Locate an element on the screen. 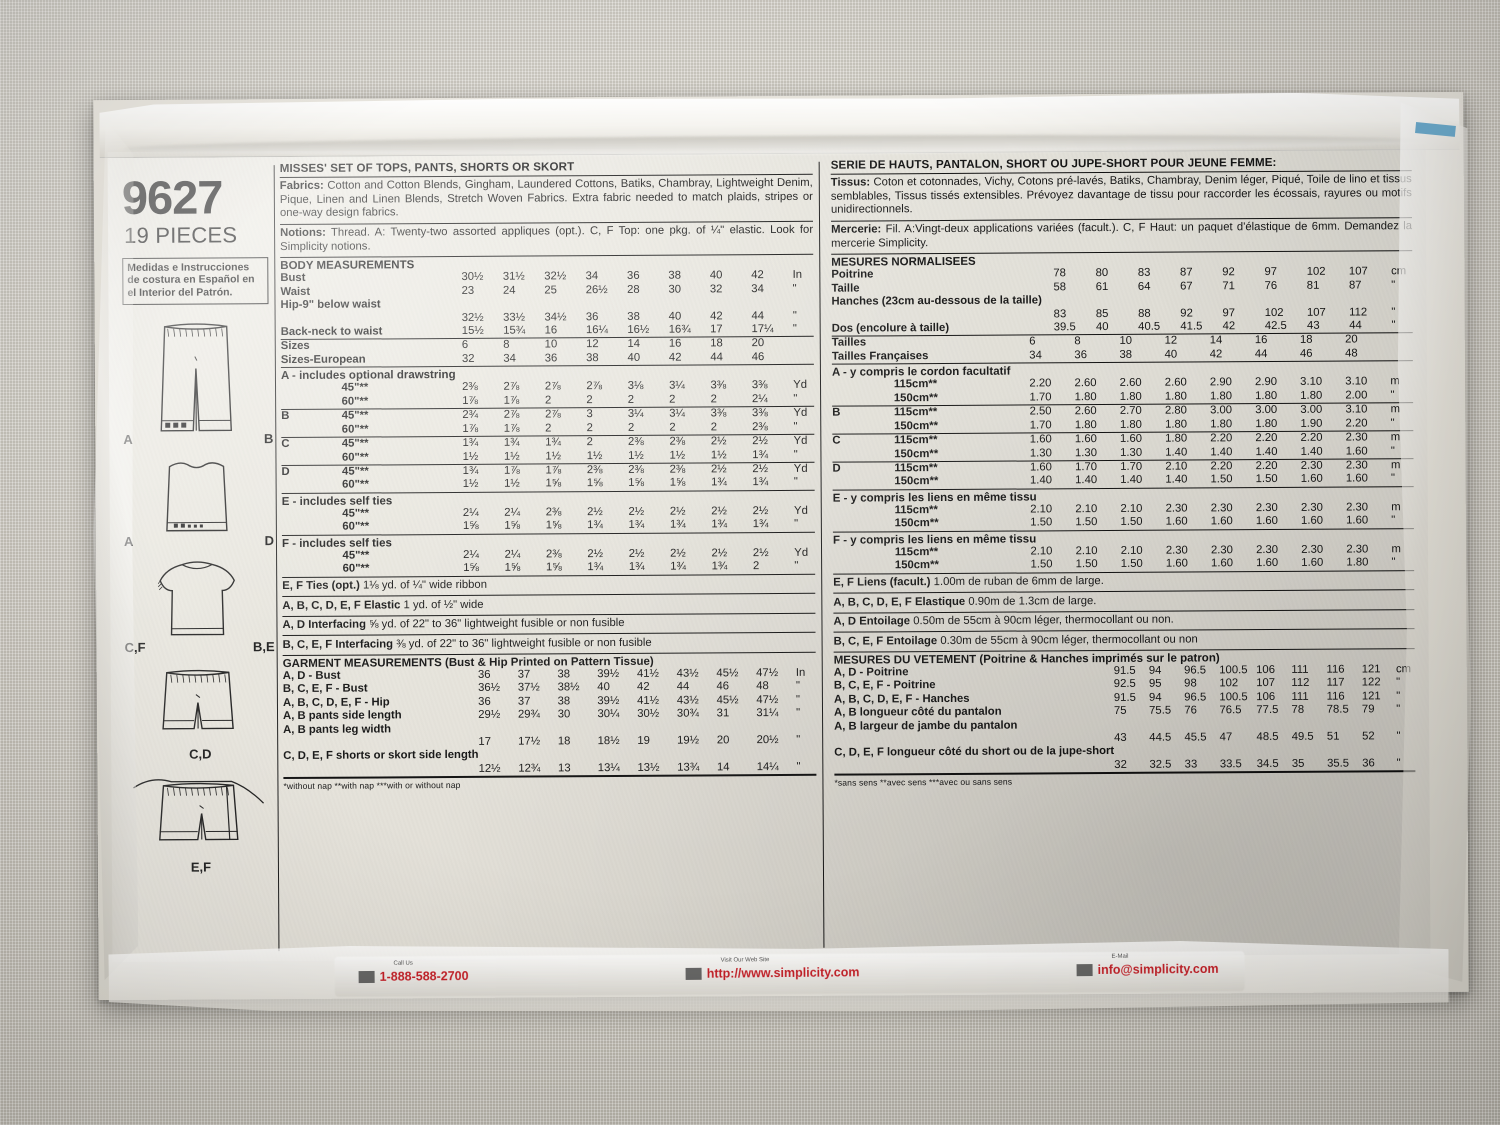  row-value: 38 is located at coordinates (564, 674).